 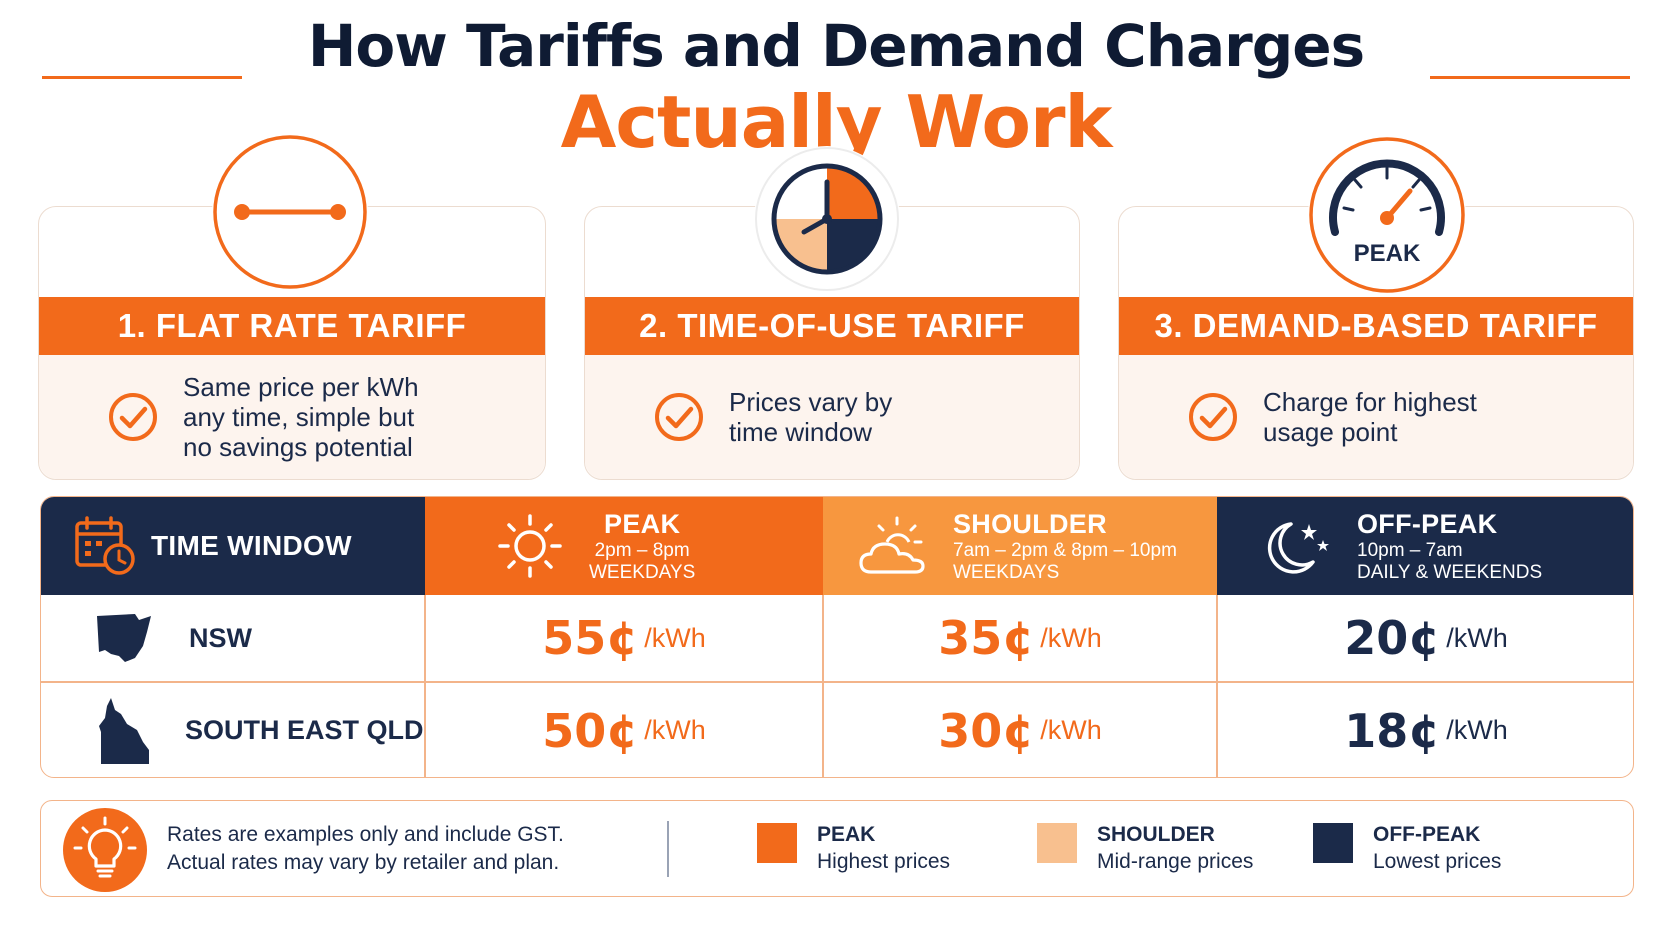 I want to click on price-nsw-peak: 55¢/kWh, so click(x=624, y=638).